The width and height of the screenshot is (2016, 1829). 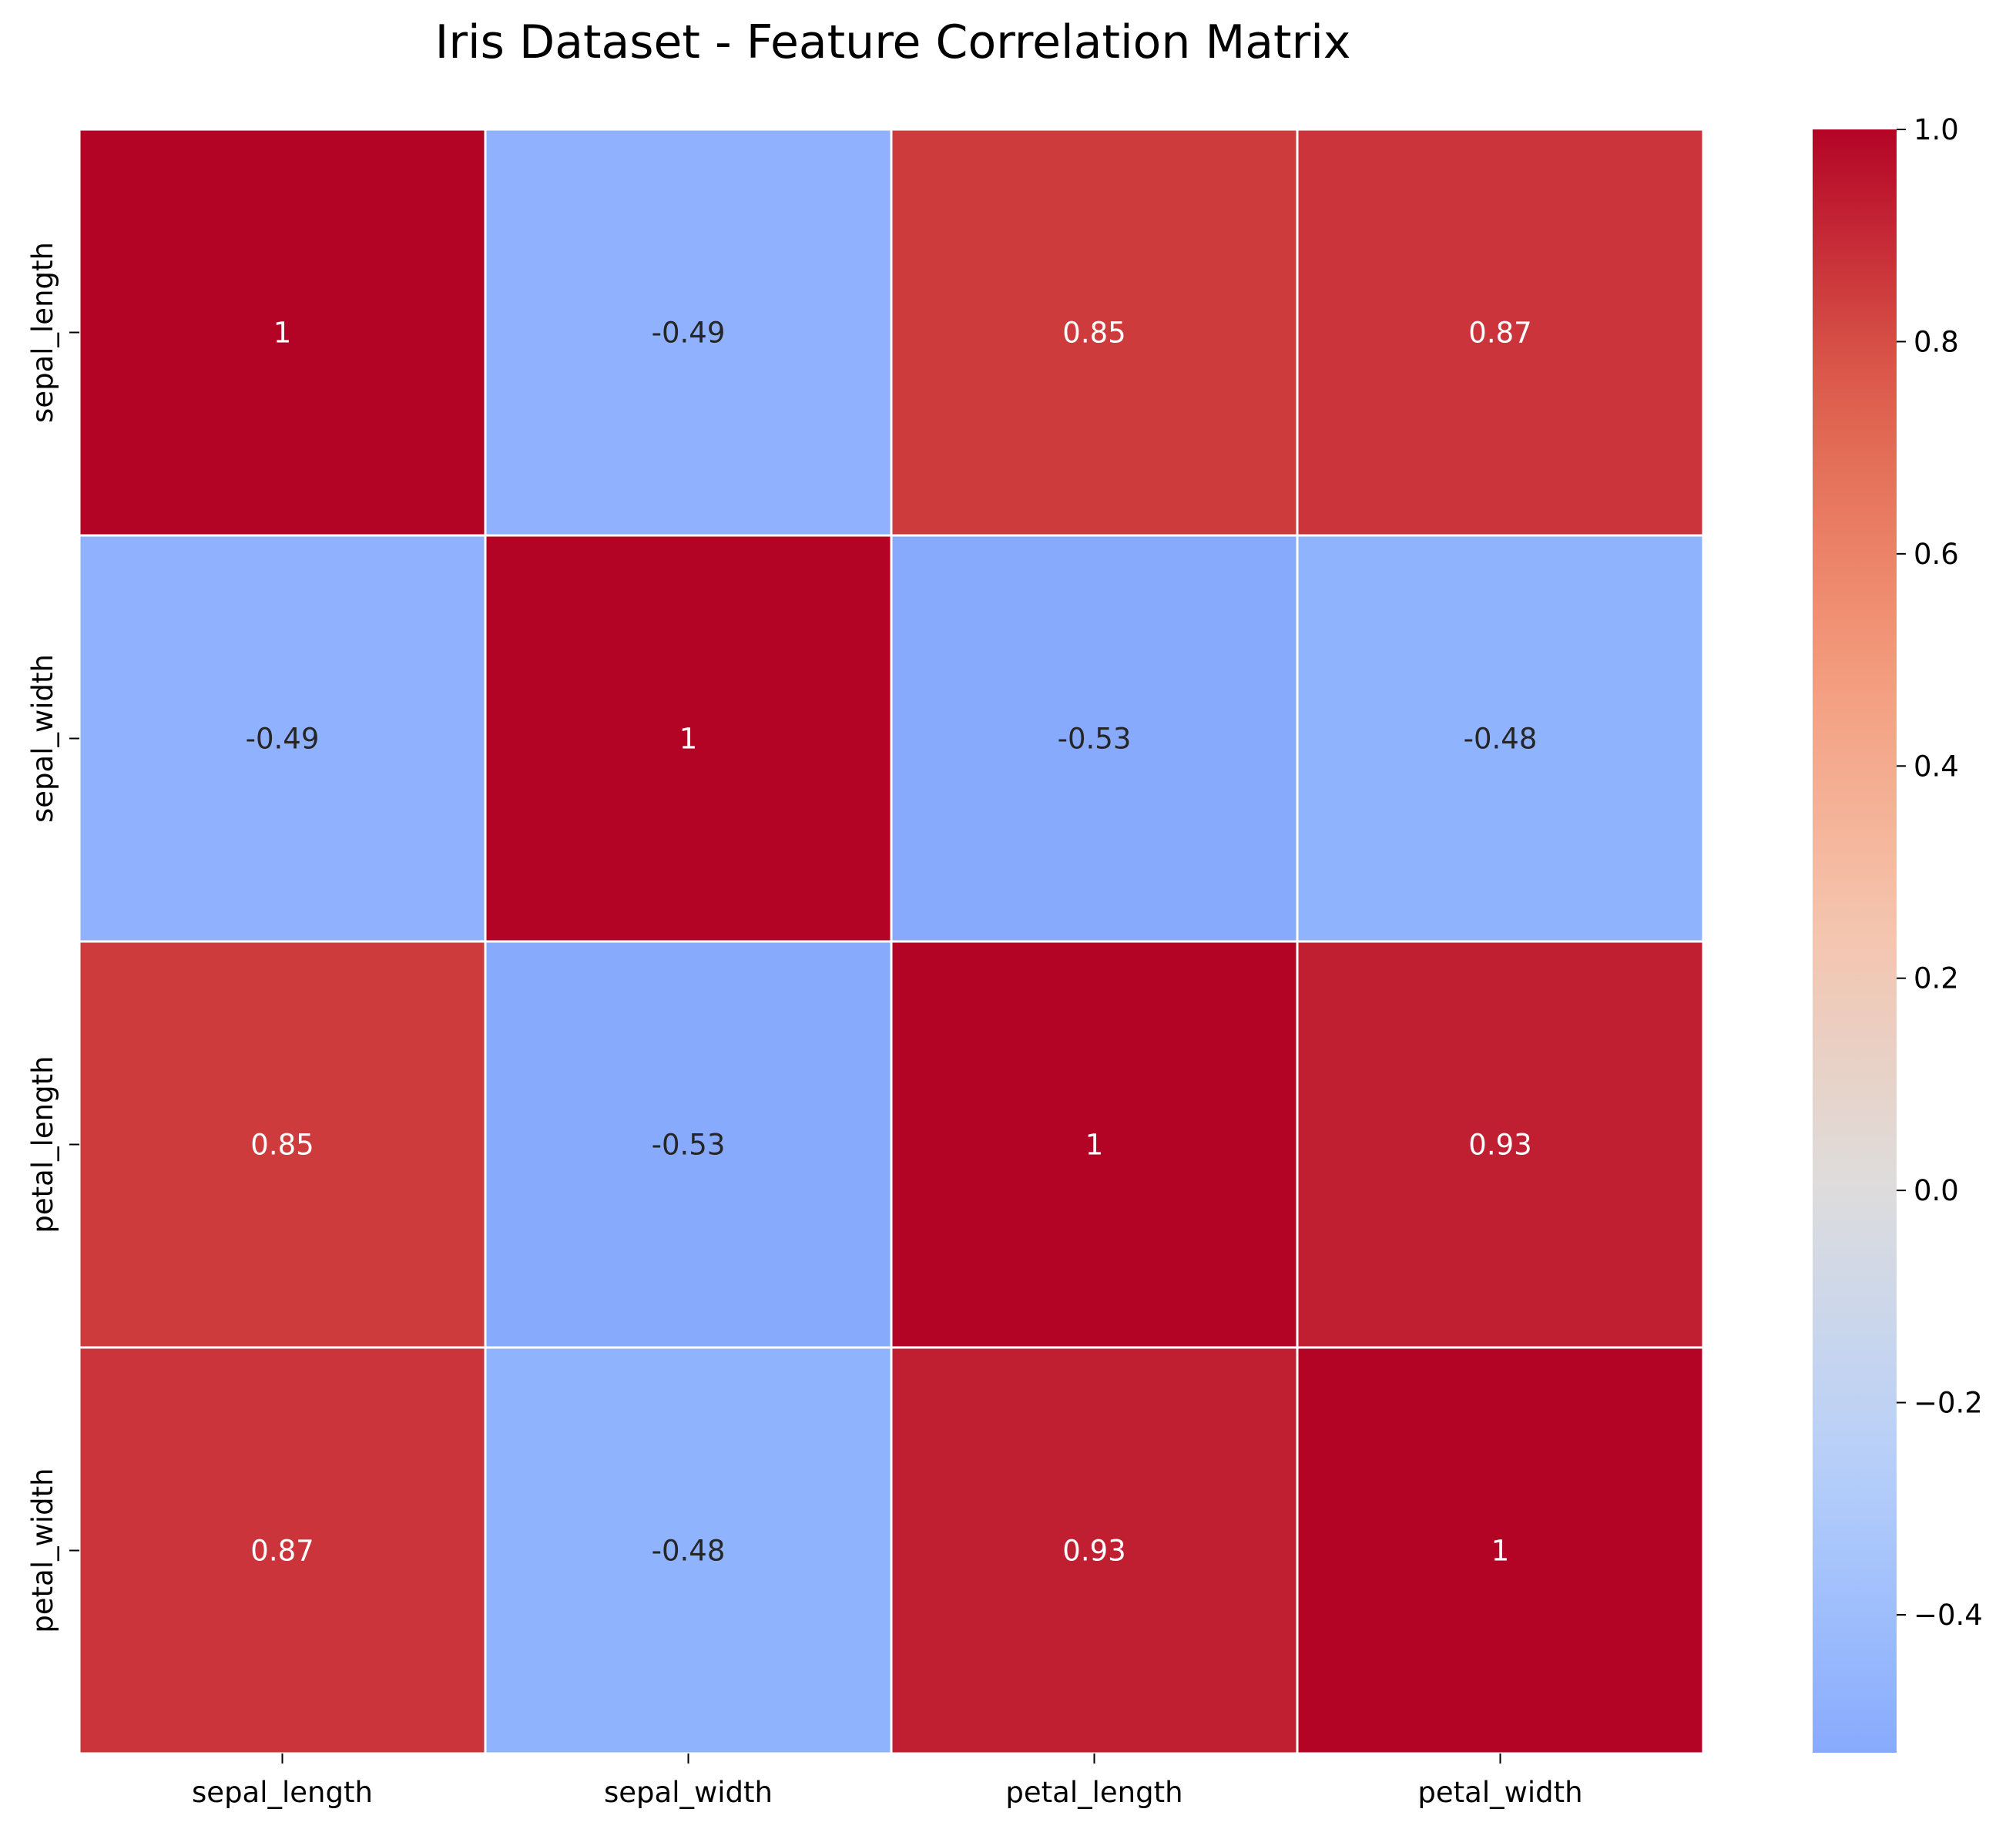 I want to click on y-tick-label: sepal_length, so click(x=42, y=332).